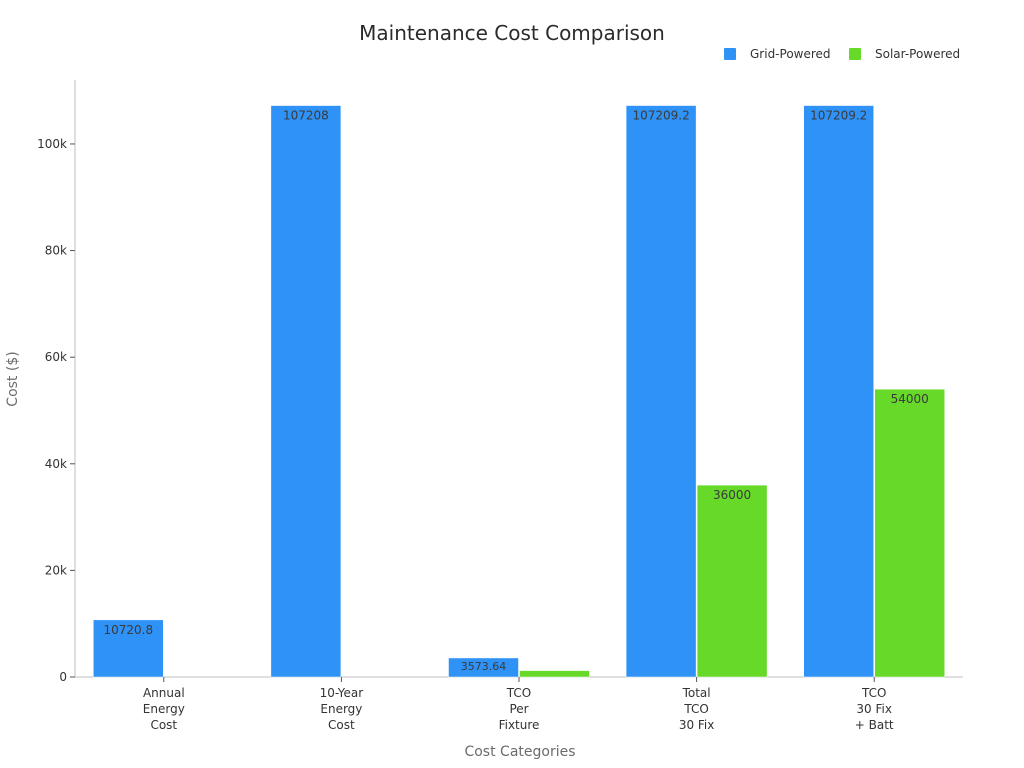 This screenshot has width=1024, height=768. I want to click on legend-label-solar: Solar-Powered, so click(917, 54).